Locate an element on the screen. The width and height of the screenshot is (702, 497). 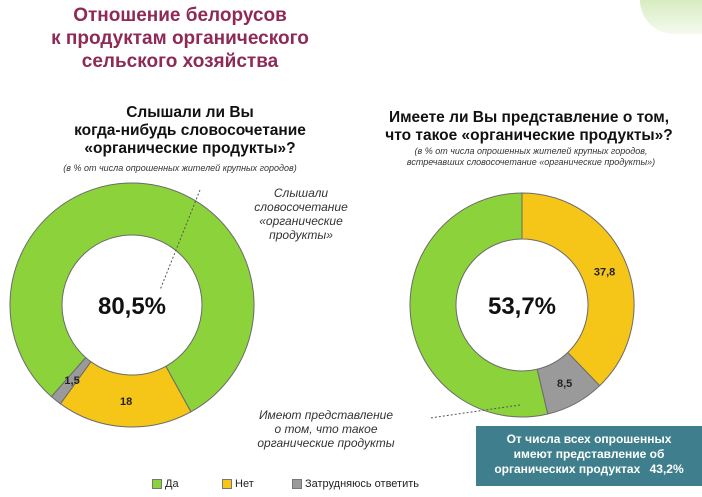
legend-item-yes: Да is located at coordinates (165, 484).